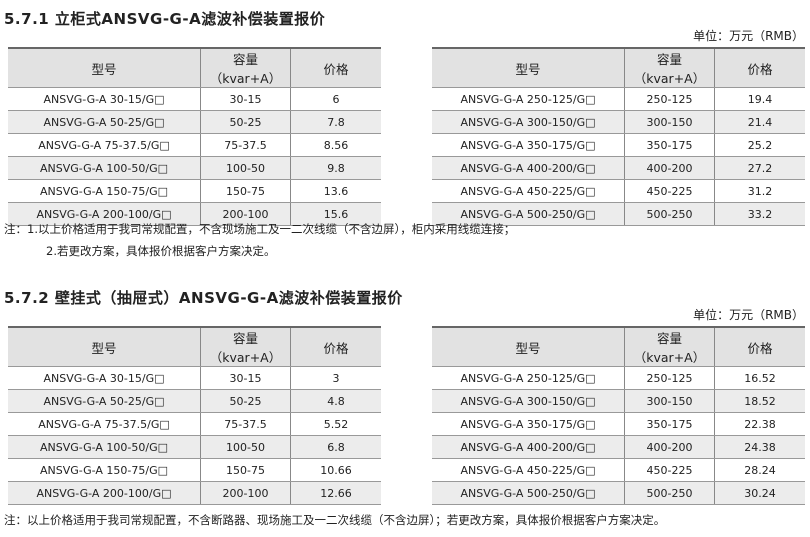  What do you see at coordinates (335, 191) in the screenshot?
I see `table-cell: 13.6` at bounding box center [335, 191].